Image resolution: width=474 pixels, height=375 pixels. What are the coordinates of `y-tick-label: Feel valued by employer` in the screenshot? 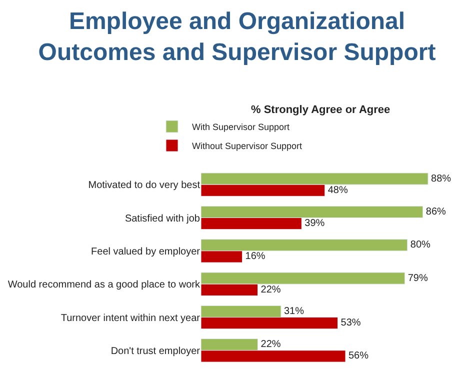 It's located at (146, 252).